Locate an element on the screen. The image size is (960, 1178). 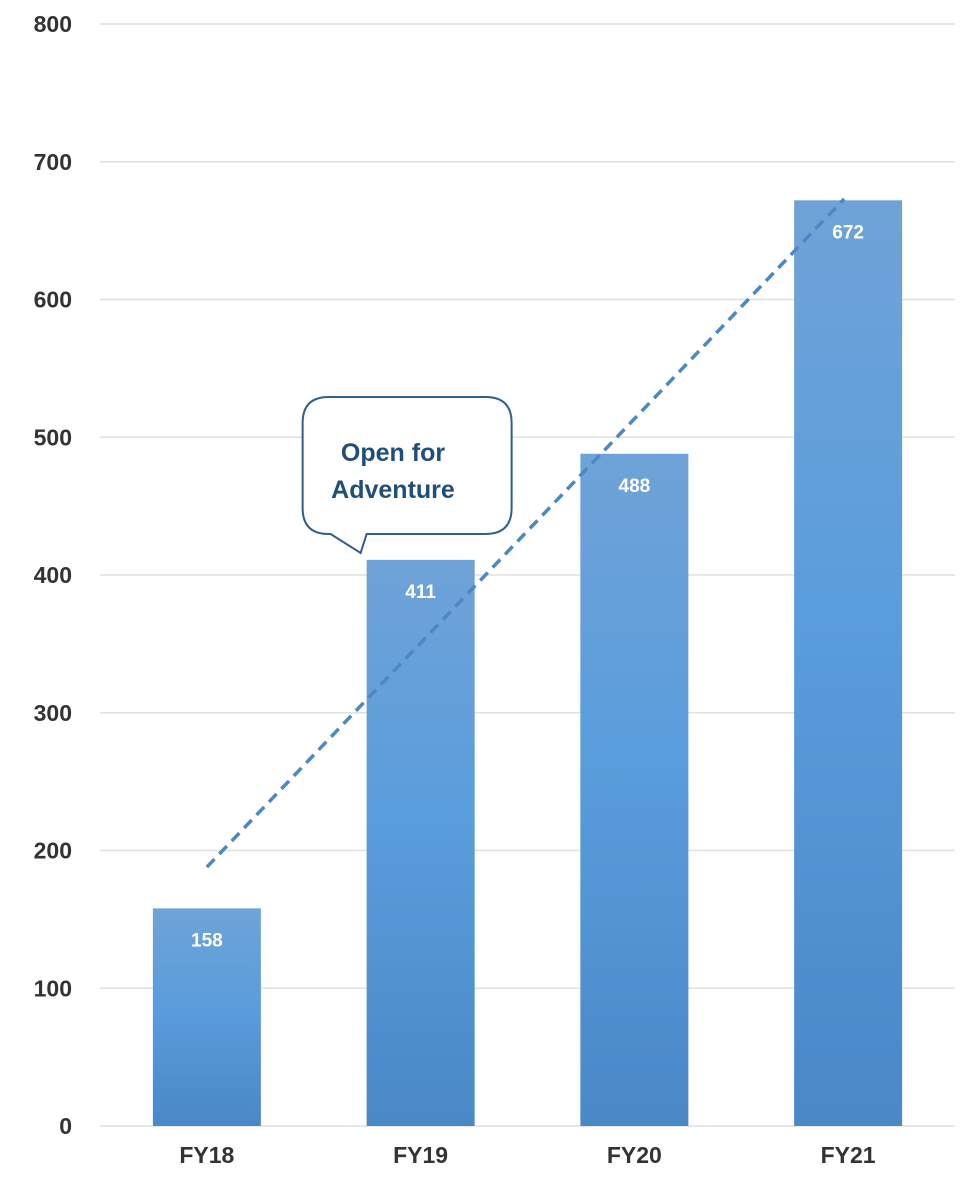
x-tick-label: FY21 is located at coordinates (848, 1155).